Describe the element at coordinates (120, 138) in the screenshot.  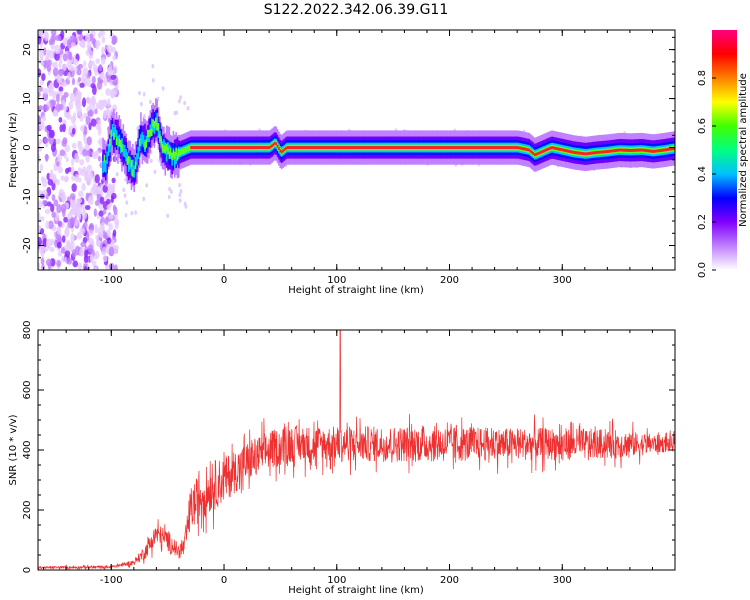
I see `ridge-blue-band` at that location.